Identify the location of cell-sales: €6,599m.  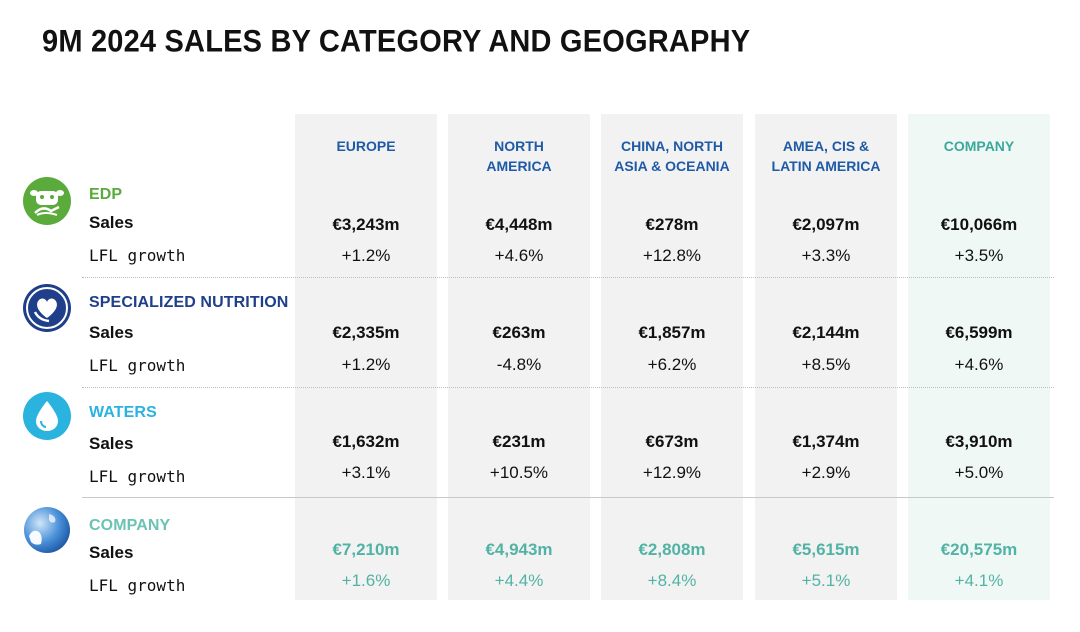
(979, 332).